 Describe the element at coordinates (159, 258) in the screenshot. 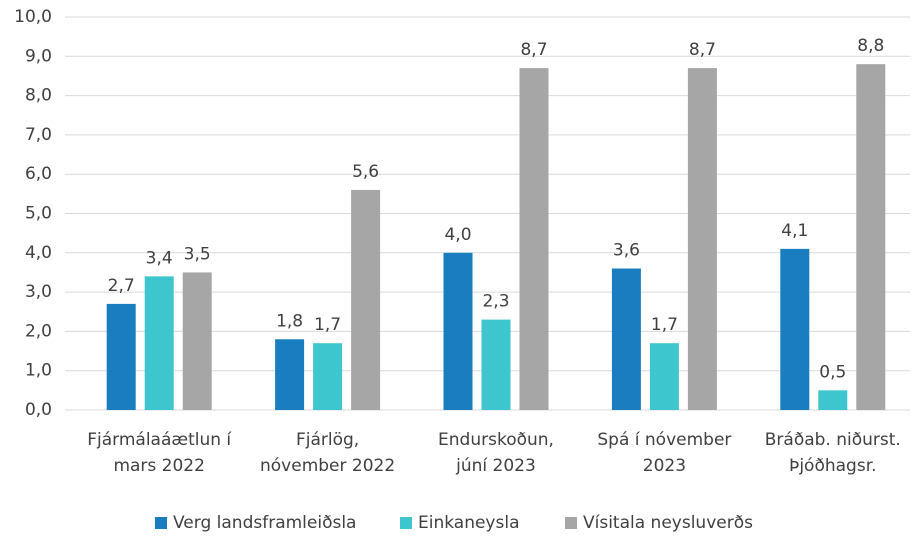

I see `value-label: 3,4` at that location.